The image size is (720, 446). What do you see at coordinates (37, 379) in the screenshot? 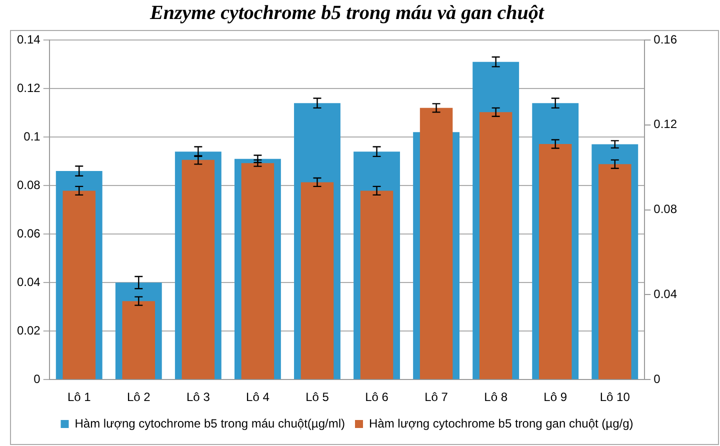
I see `y-tick-label: 0` at bounding box center [37, 379].